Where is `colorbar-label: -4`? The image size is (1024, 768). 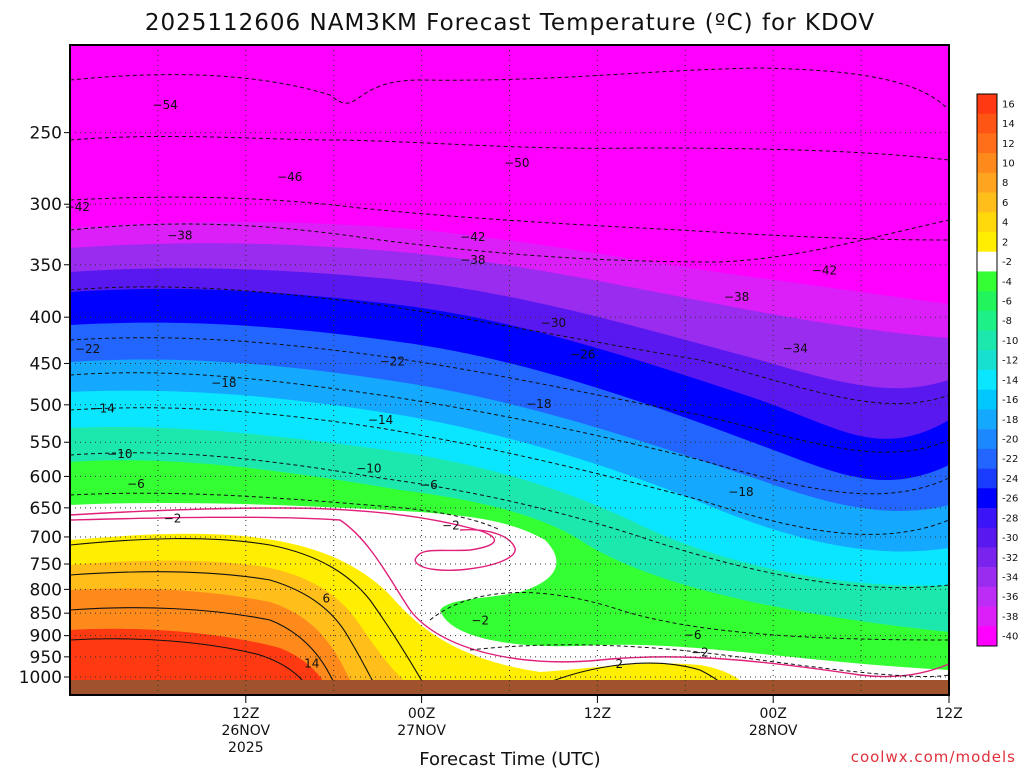 colorbar-label: -4 is located at coordinates (1007, 282).